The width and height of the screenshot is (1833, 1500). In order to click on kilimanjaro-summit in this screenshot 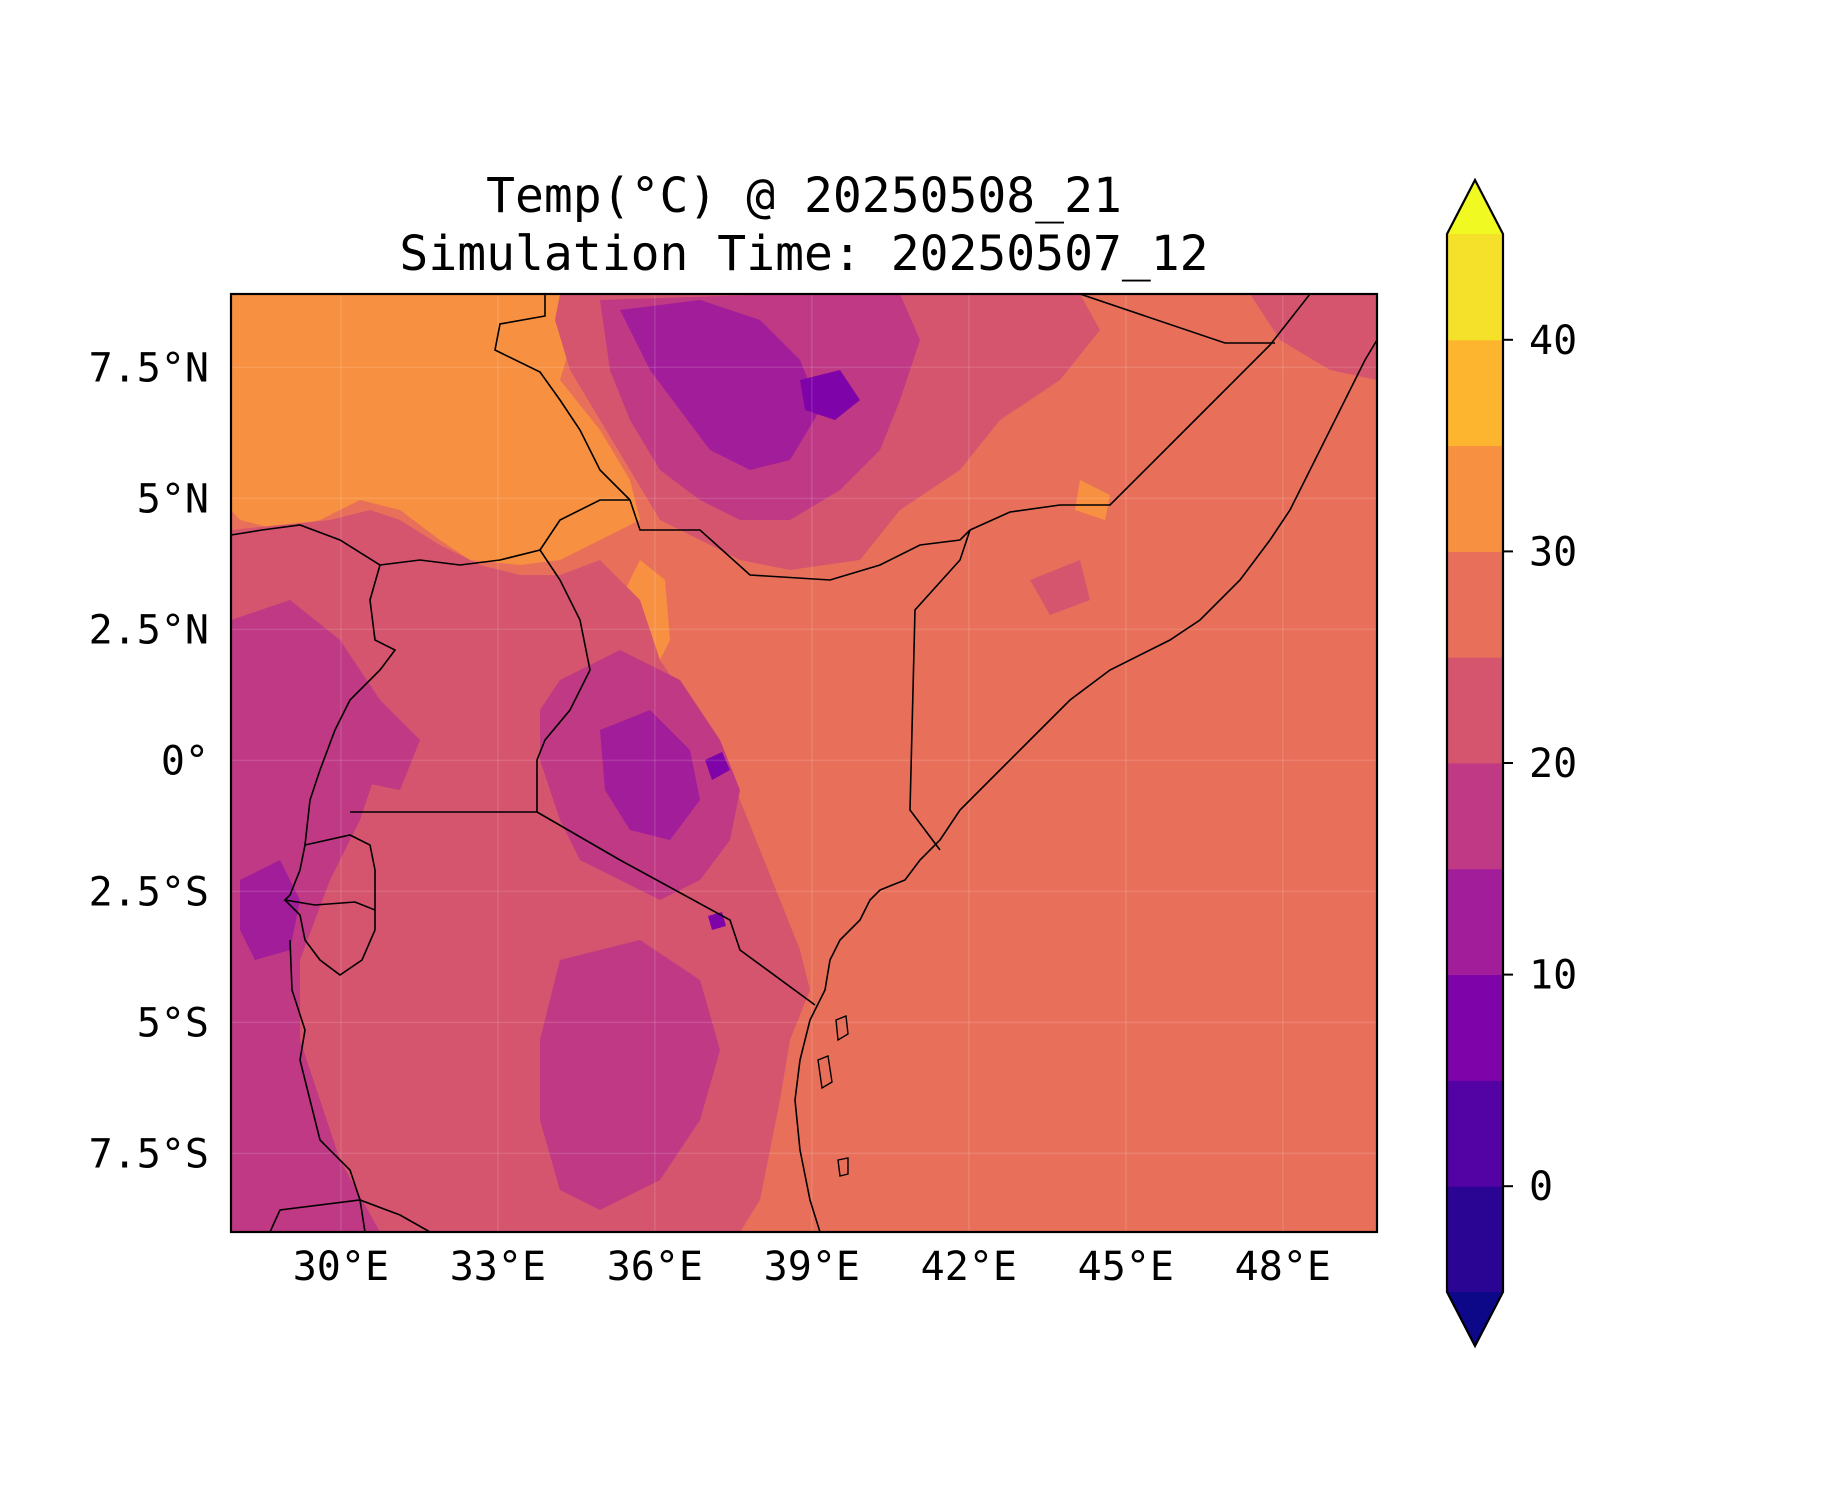, I will do `click(717, 921)`.